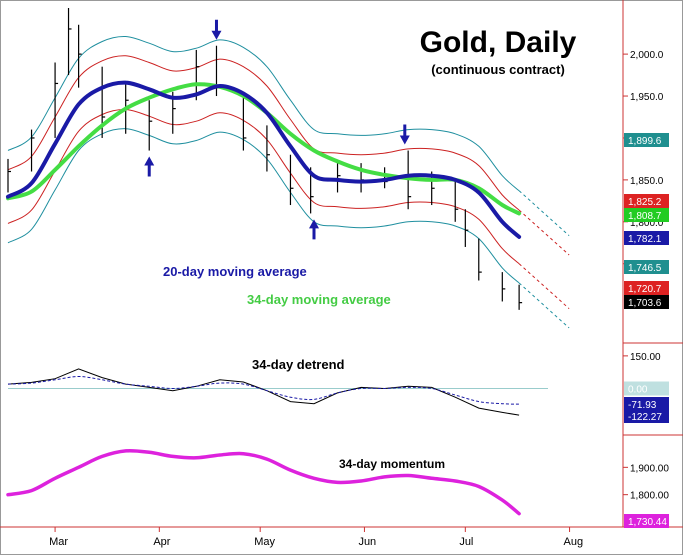  Describe the element at coordinates (498, 69) in the screenshot. I see `chart-subtitle: (continuous contract)` at that location.